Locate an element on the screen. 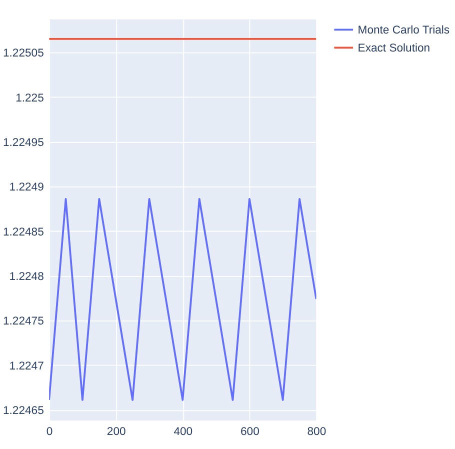 The width and height of the screenshot is (455, 449). y-tick-label: 1.225 is located at coordinates (30, 98).